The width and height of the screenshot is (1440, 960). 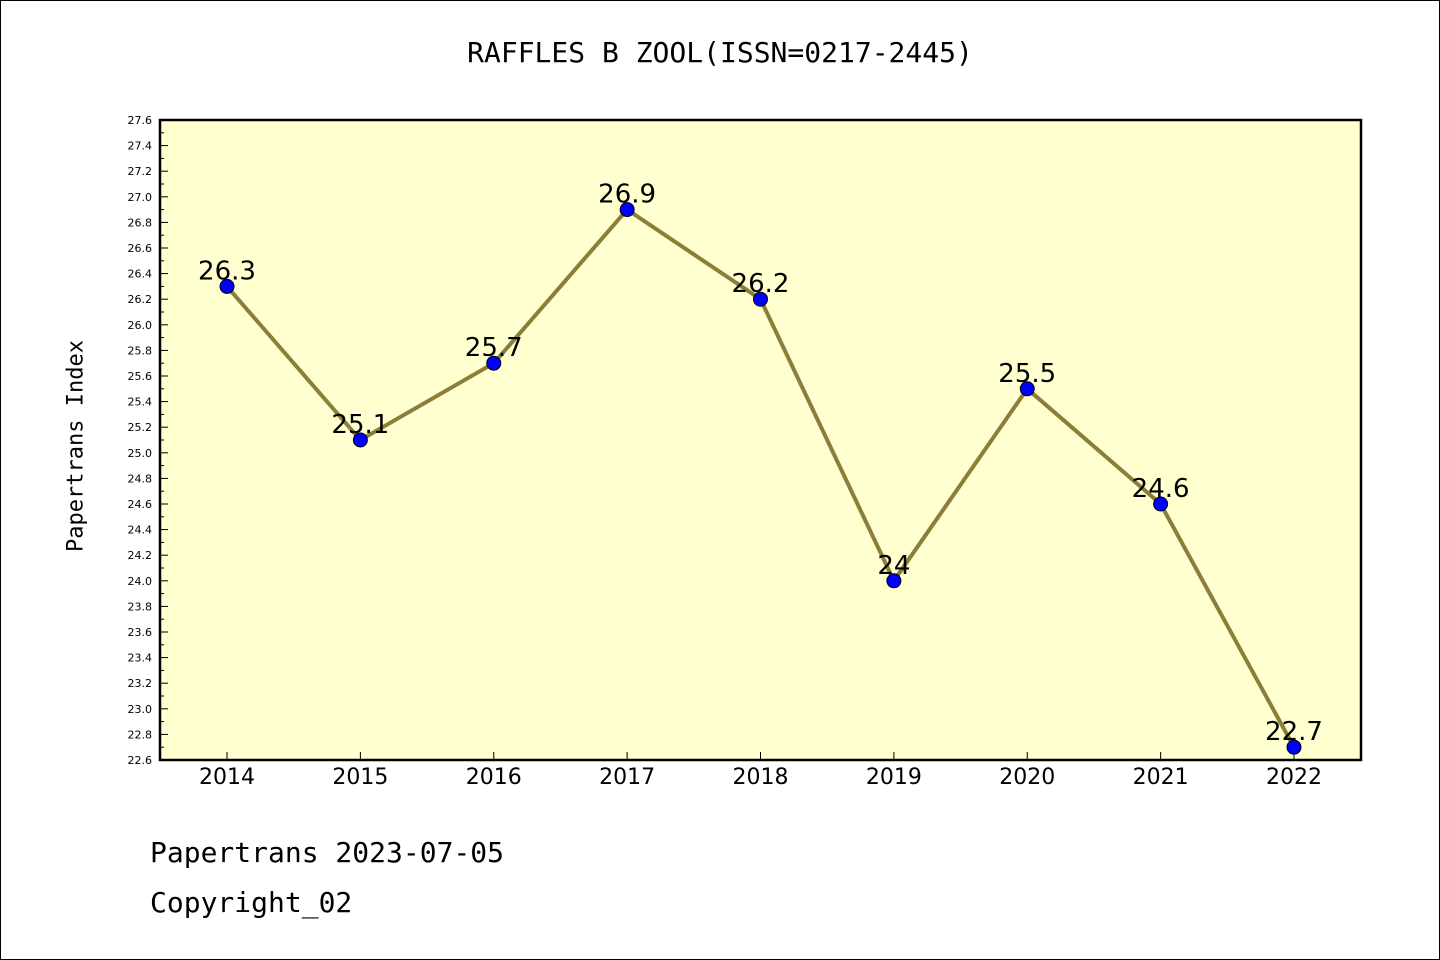 What do you see at coordinates (140, 299) in the screenshot?
I see `y-tick-label: 26.2` at bounding box center [140, 299].